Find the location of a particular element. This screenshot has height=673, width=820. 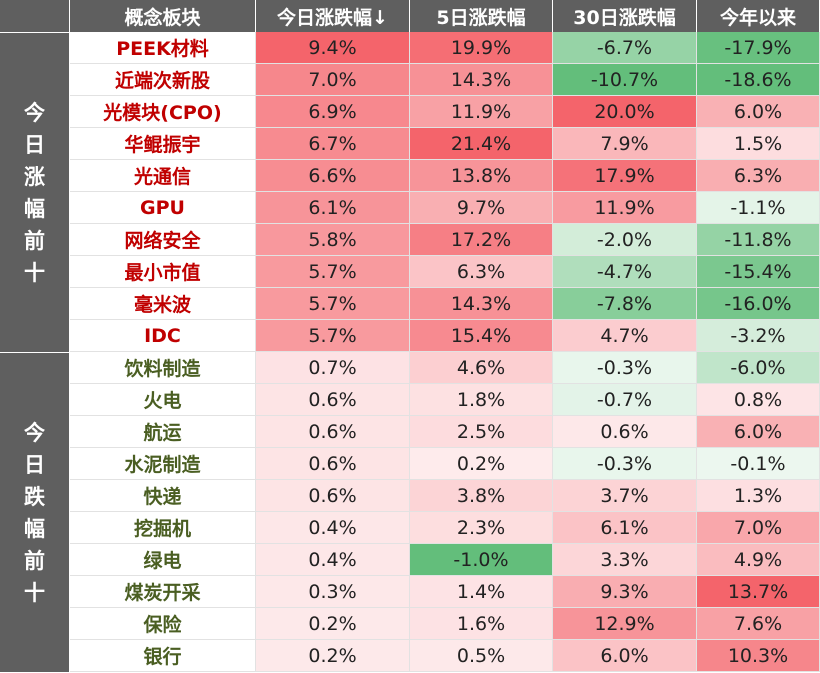

header-corner is located at coordinates (35, 16).